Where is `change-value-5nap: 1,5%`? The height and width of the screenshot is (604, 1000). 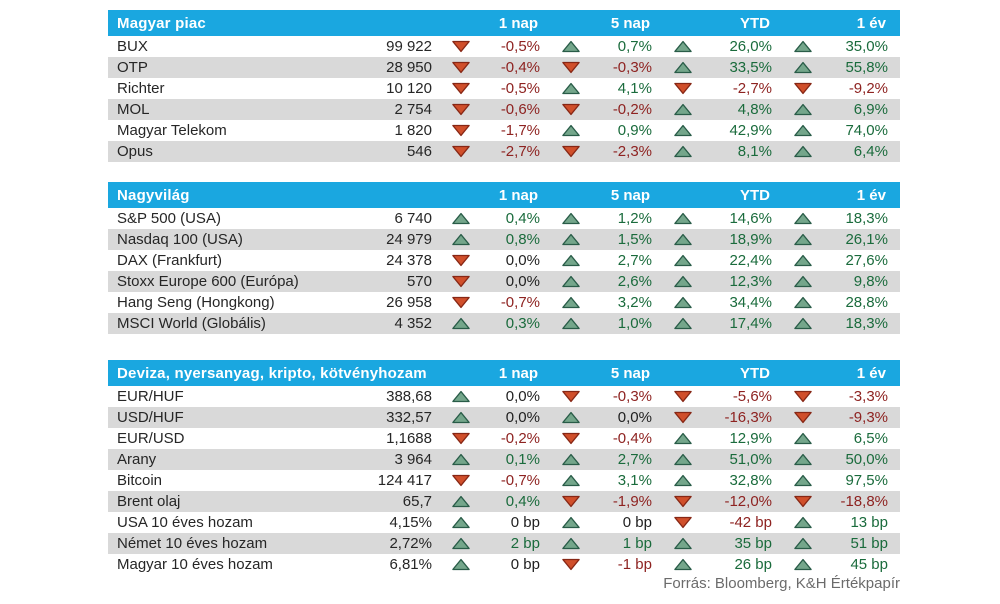
change-value-5nap: 1,5% is located at coordinates (634, 239).